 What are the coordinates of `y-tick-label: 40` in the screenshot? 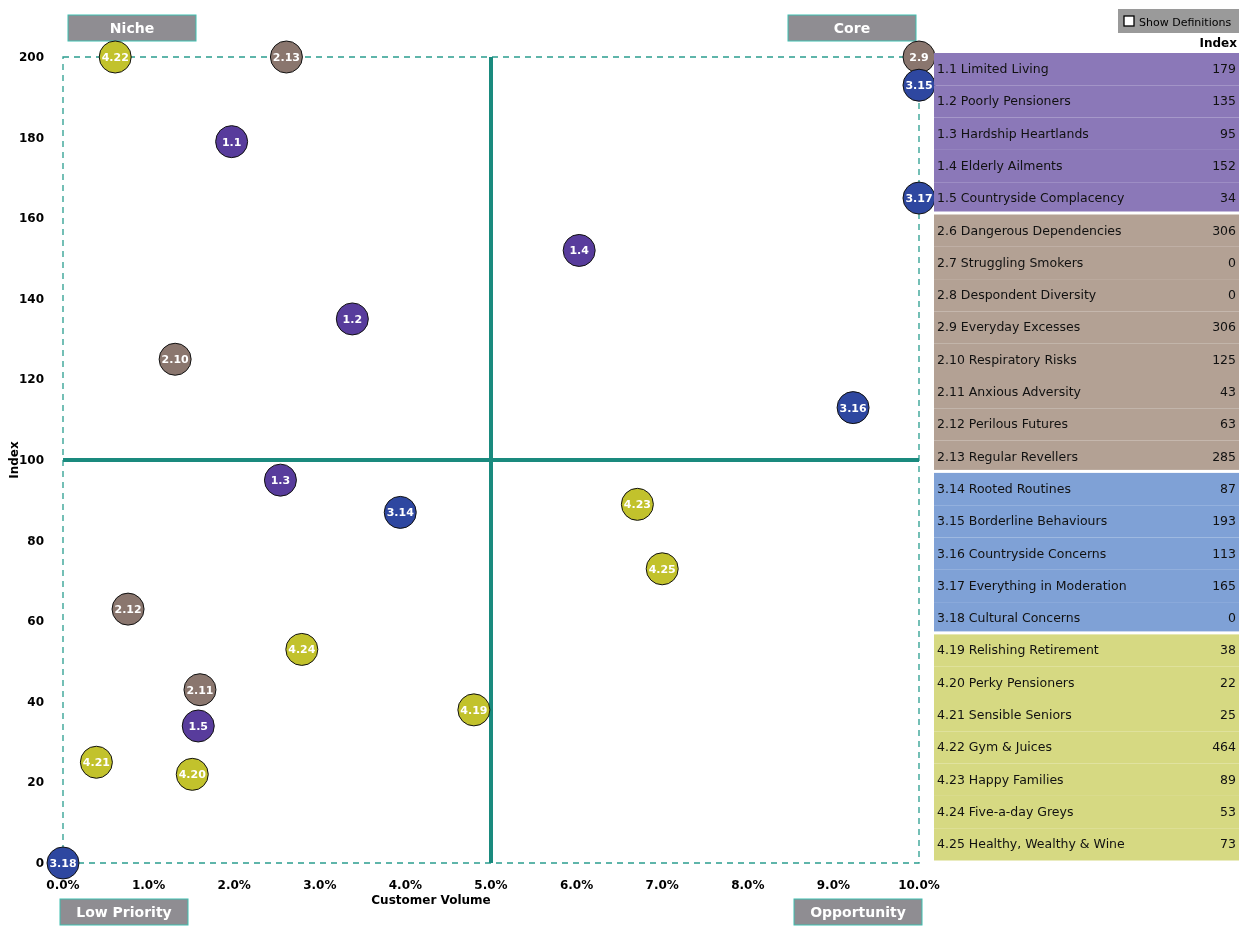 It's located at (35, 701).